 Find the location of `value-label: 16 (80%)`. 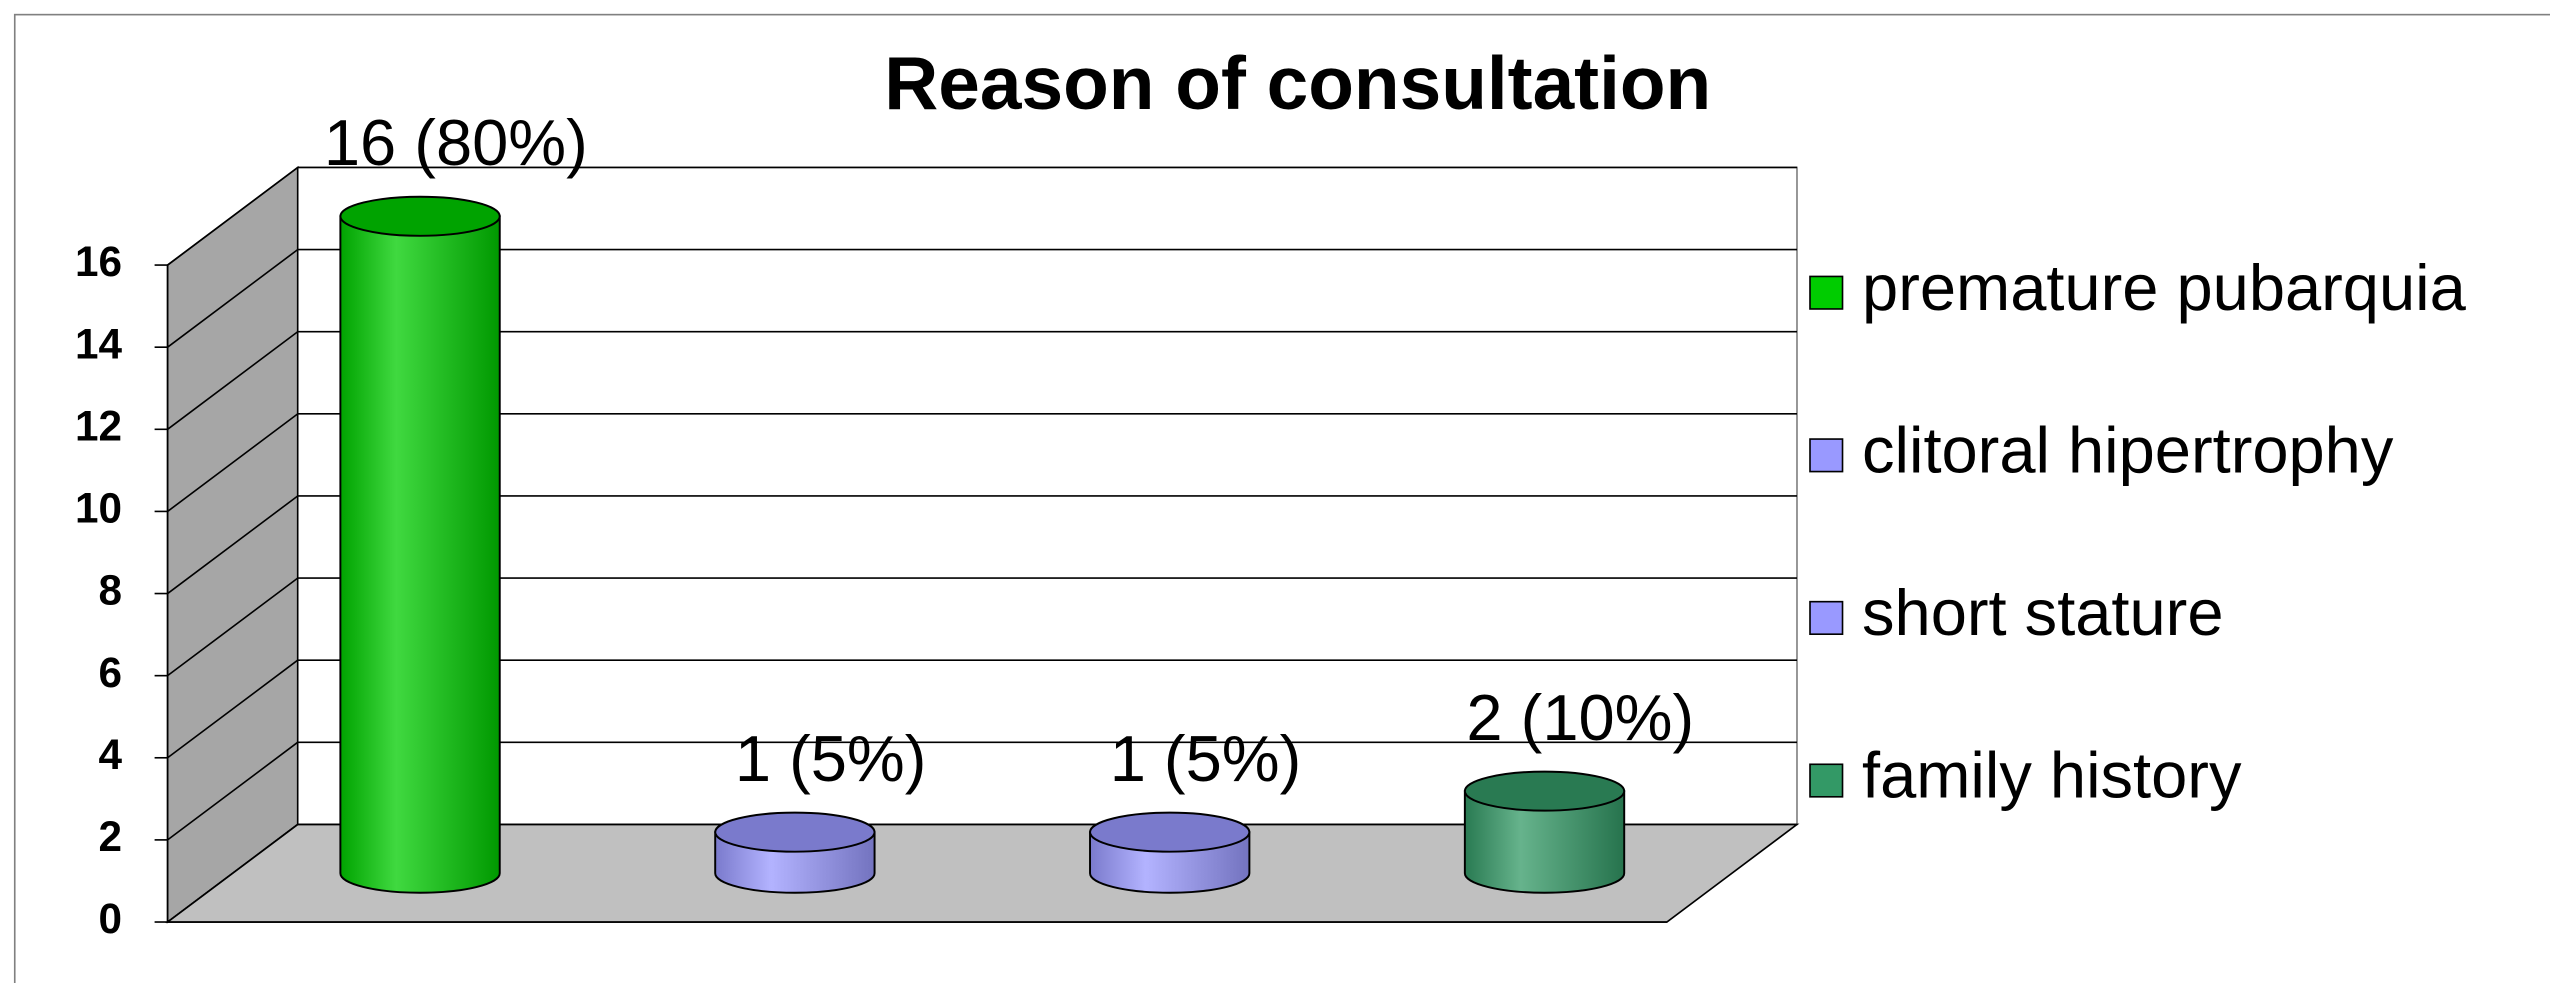

value-label: 16 (80%) is located at coordinates (456, 142).